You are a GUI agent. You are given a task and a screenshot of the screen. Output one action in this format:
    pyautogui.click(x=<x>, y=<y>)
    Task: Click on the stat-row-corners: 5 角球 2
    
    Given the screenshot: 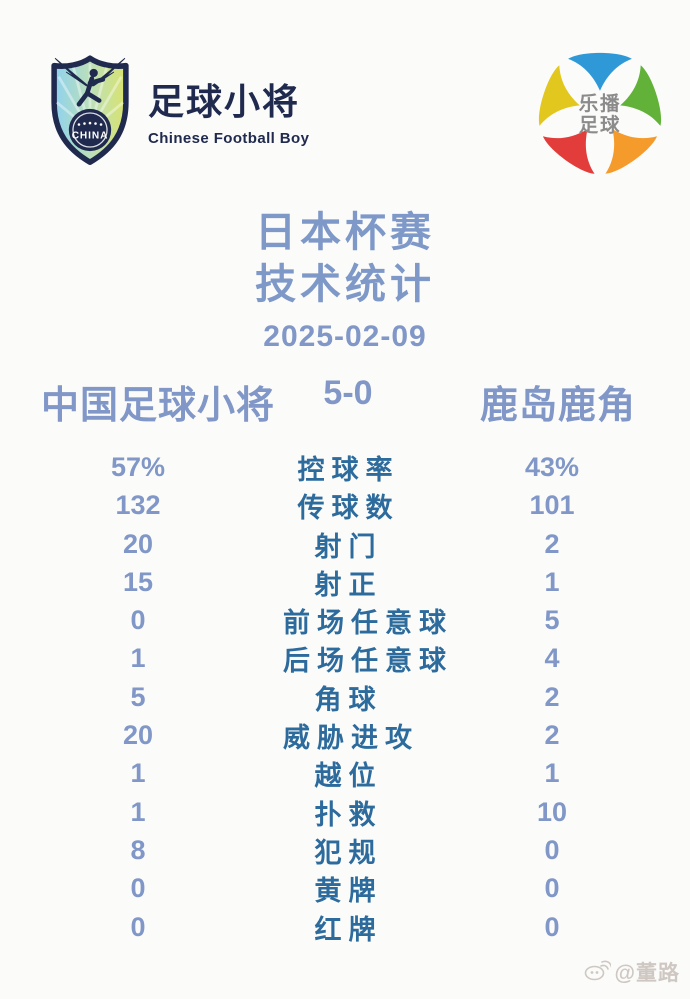 What is the action you would take?
    pyautogui.click(x=345, y=697)
    